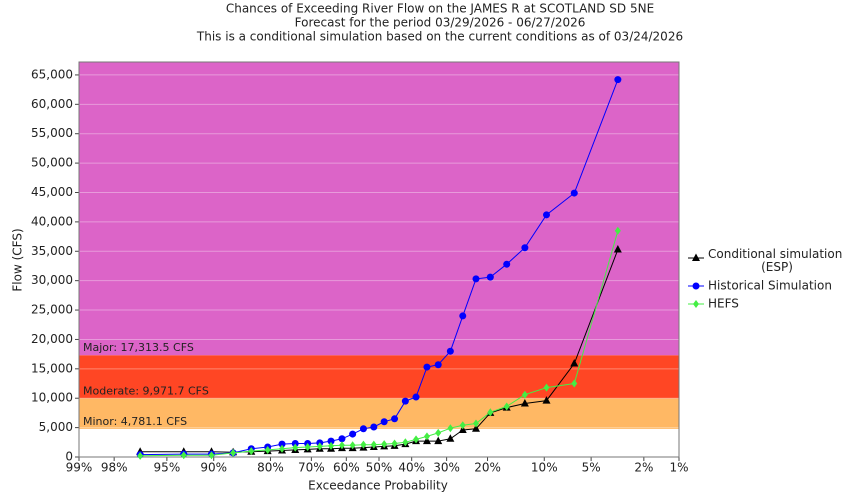 The width and height of the screenshot is (850, 500). I want to click on y-tick-label: 20,000, so click(52, 339).